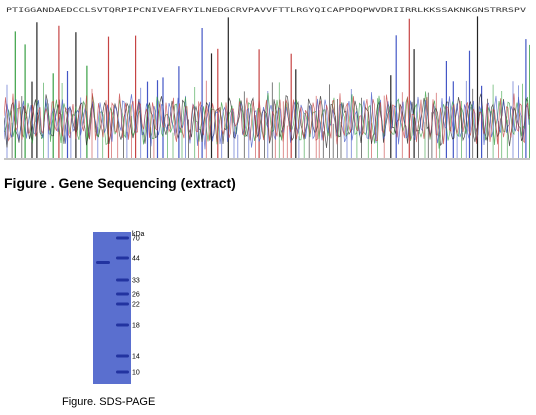 The image size is (536, 415). I want to click on gel-bands, so click(112, 305).